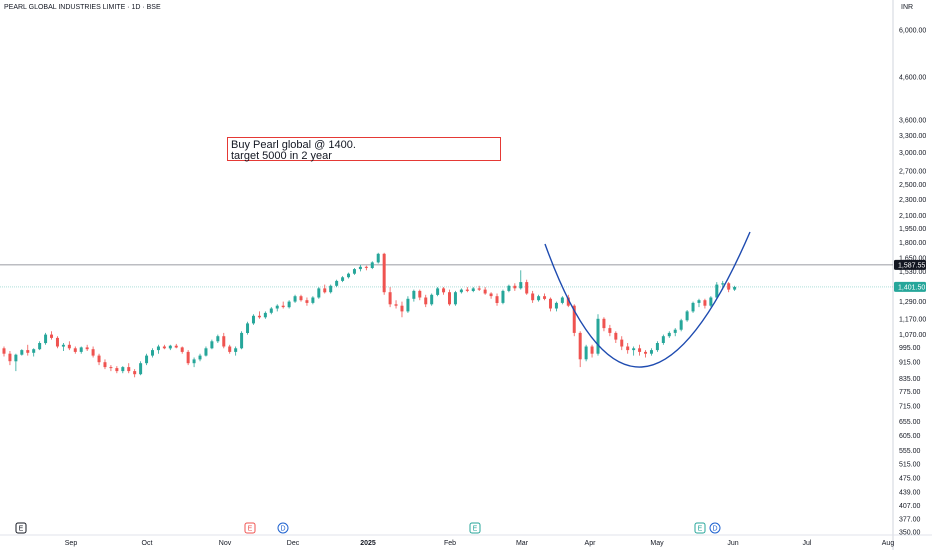 The height and width of the screenshot is (550, 932). What do you see at coordinates (71, 543) in the screenshot?
I see `time-tick-label: Sep` at bounding box center [71, 543].